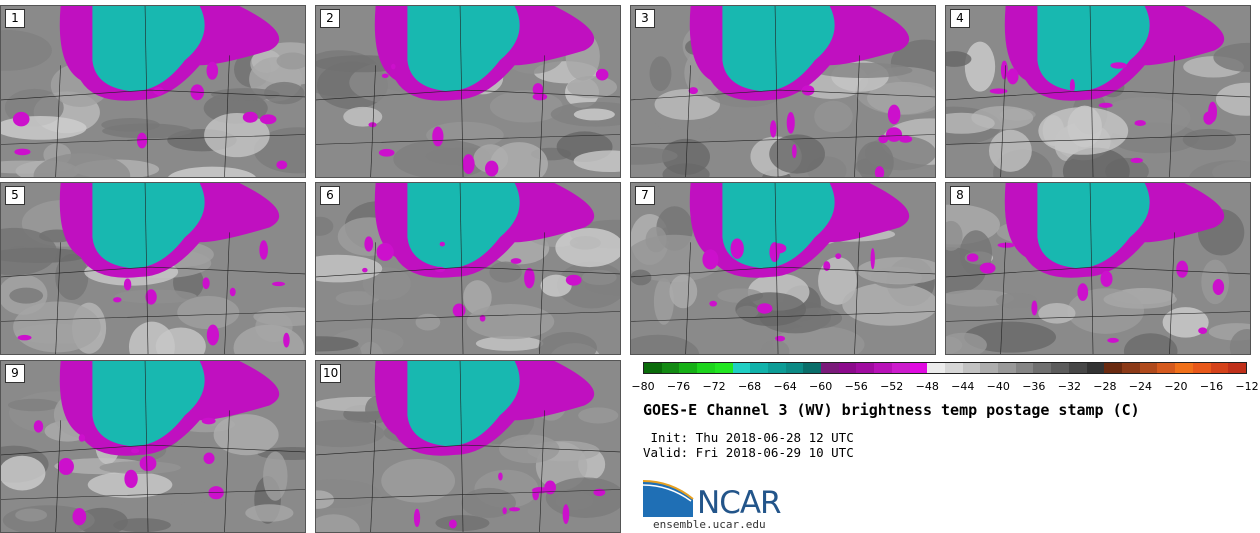 The image size is (1260, 533). What do you see at coordinates (645, 18) in the screenshot?
I see `panel-number: 3` at bounding box center [645, 18].